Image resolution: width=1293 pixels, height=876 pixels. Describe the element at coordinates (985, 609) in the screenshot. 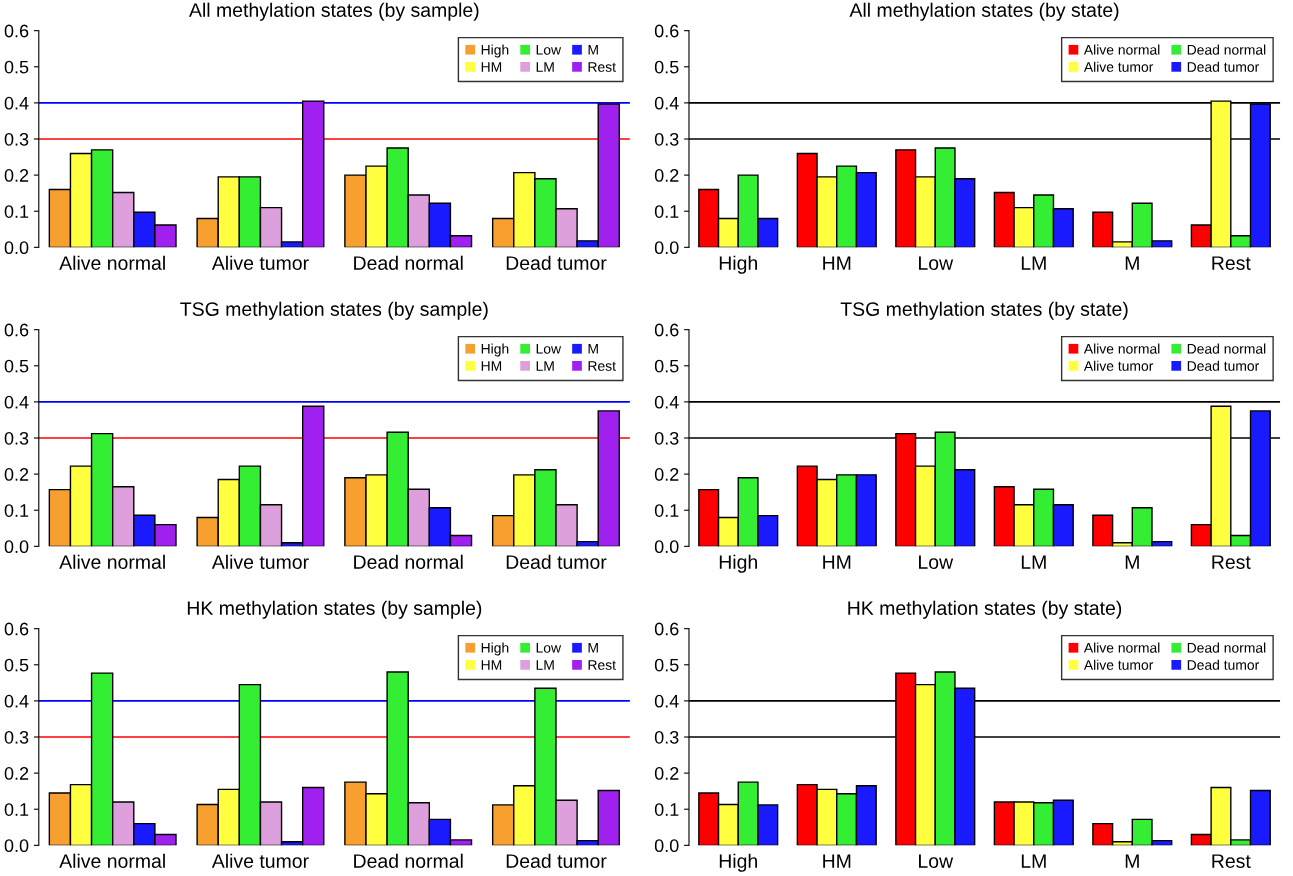

I see `chart-title: HK methylation states (by state)` at that location.